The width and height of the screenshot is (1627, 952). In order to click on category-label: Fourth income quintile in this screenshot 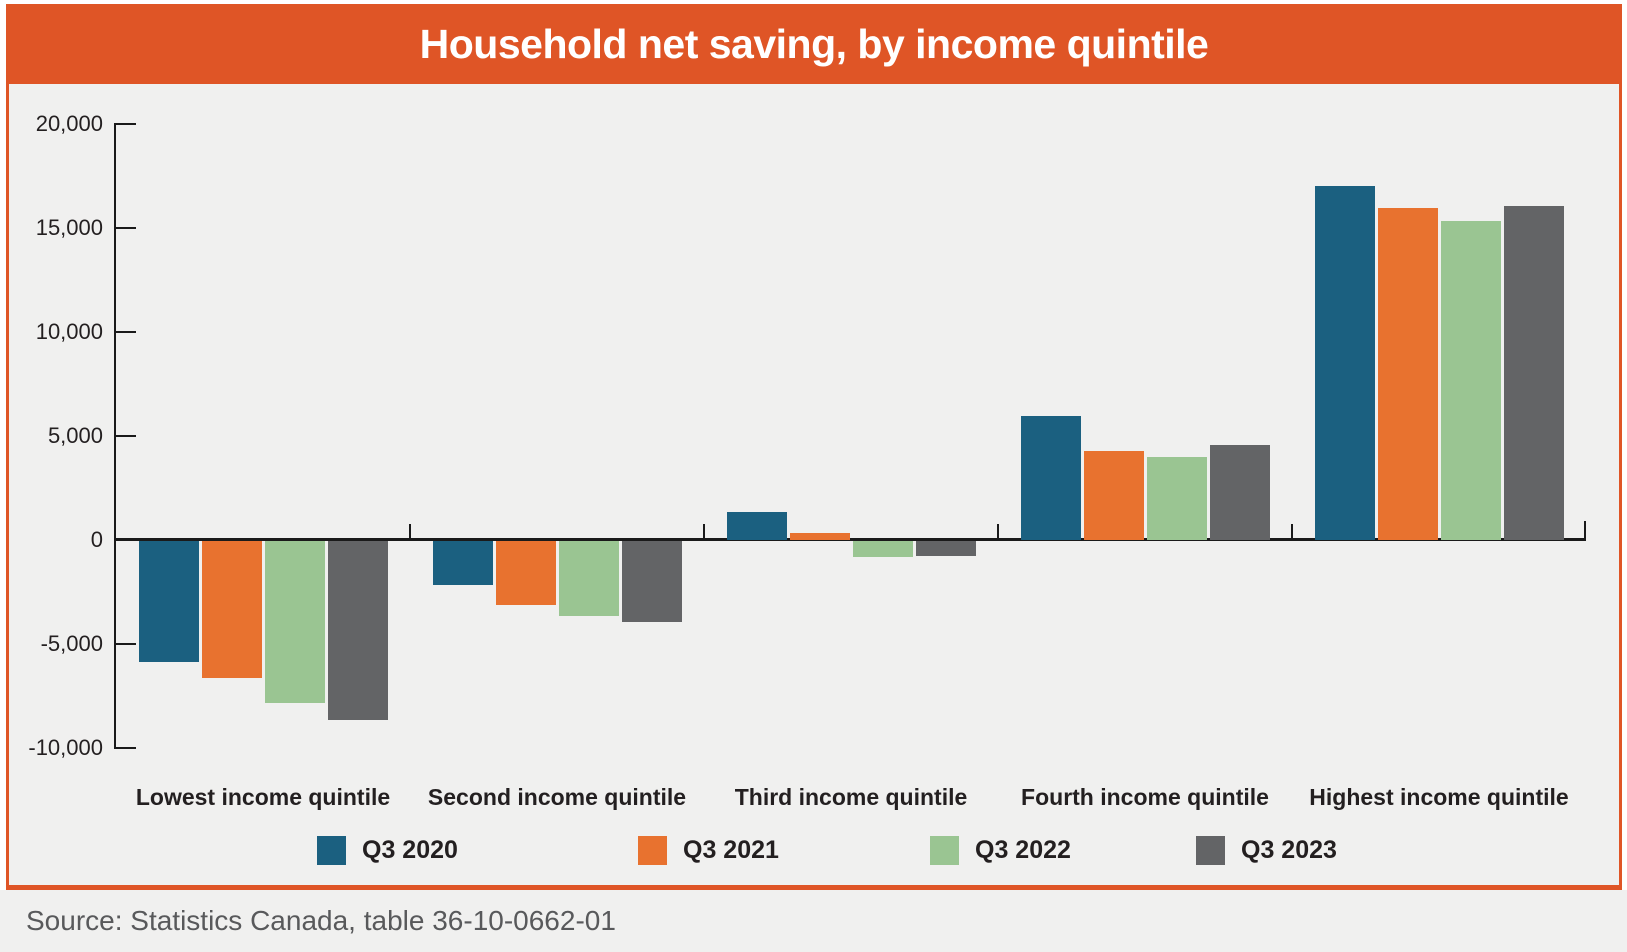, I will do `click(1145, 797)`.